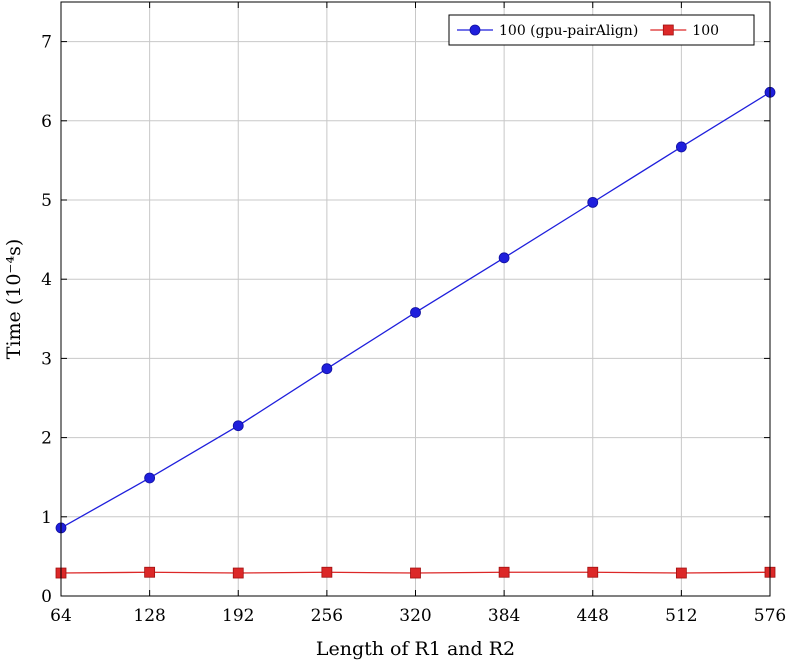 This screenshot has width=787, height=662. Describe the element at coordinates (415, 649) in the screenshot. I see `x-axis-title: Length of R1 and R2` at that location.